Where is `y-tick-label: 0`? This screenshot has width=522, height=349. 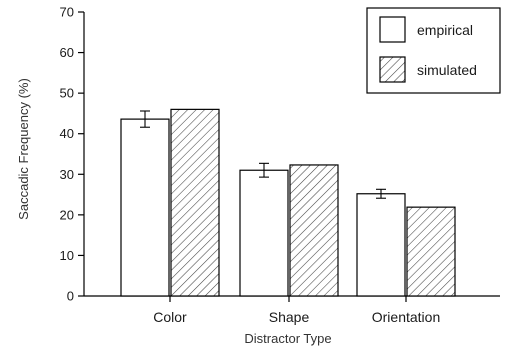
y-tick-label: 0 is located at coordinates (70, 296).